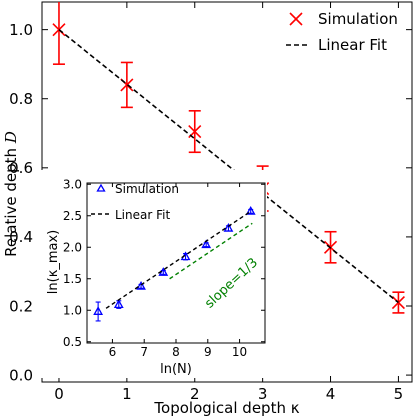  I want to click on main-y-tick-label: 1.0, so click(21, 30).